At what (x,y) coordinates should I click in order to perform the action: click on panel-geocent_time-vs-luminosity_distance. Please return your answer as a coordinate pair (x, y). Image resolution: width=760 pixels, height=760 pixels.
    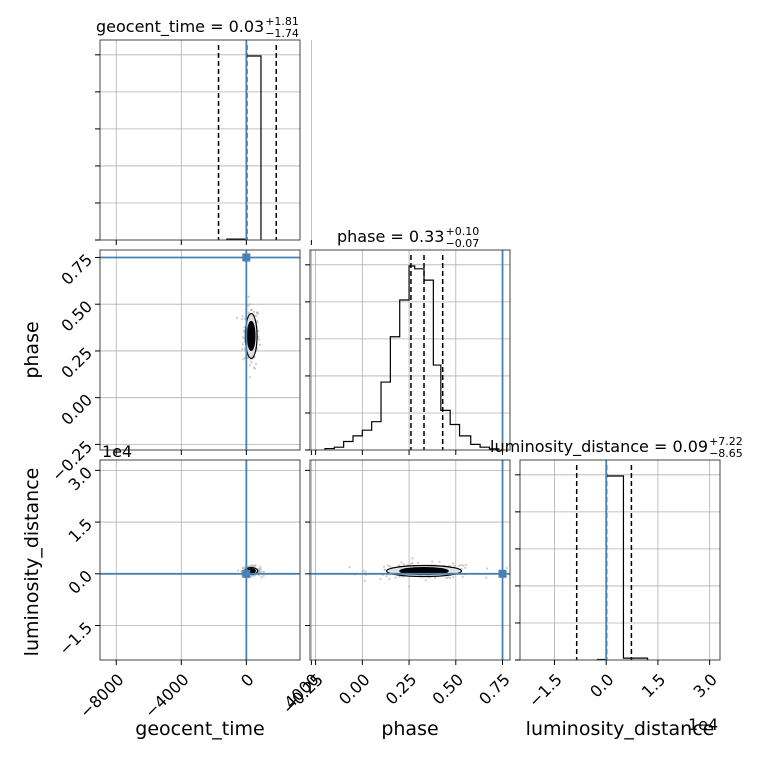
    Looking at the image, I should click on (203, 562).